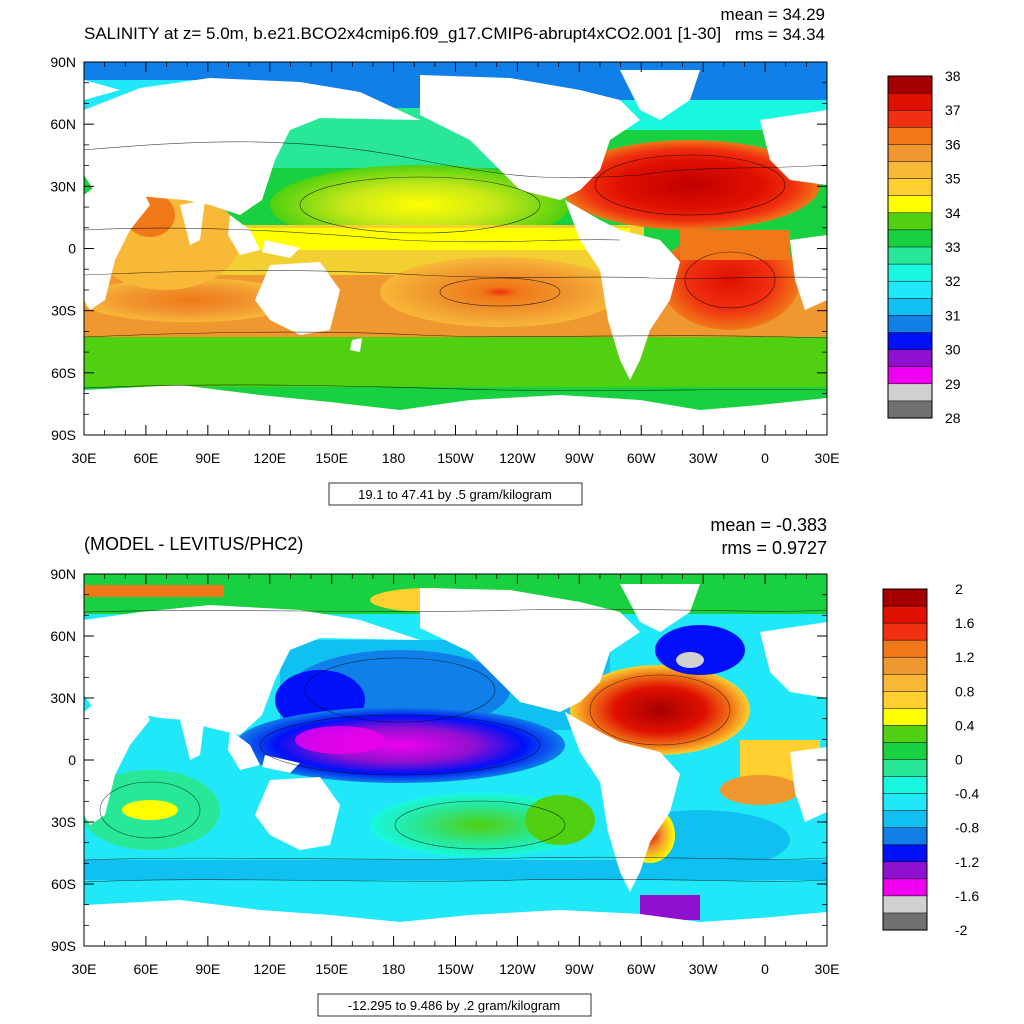  I want to click on colorbar-label: 32, so click(953, 281).